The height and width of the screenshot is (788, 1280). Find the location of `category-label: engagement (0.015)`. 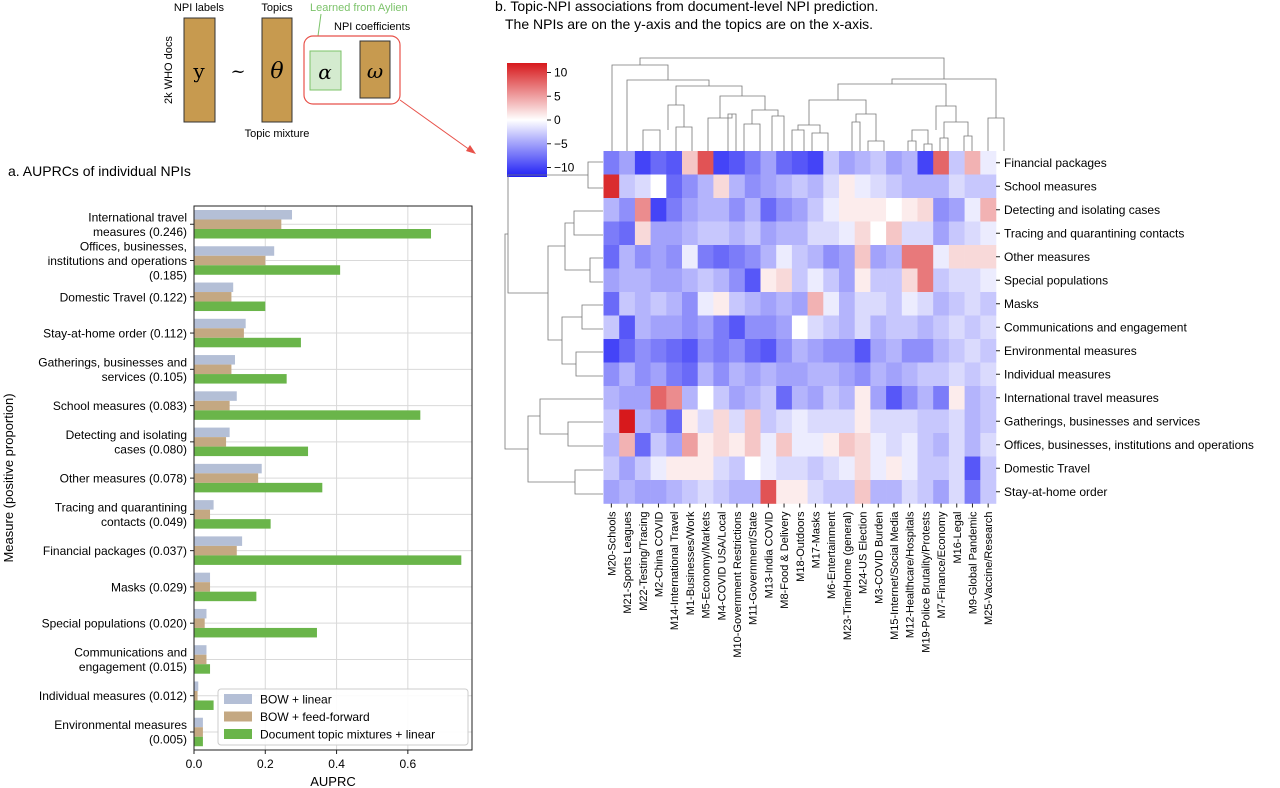

category-label: engagement (0.015) is located at coordinates (133, 667).